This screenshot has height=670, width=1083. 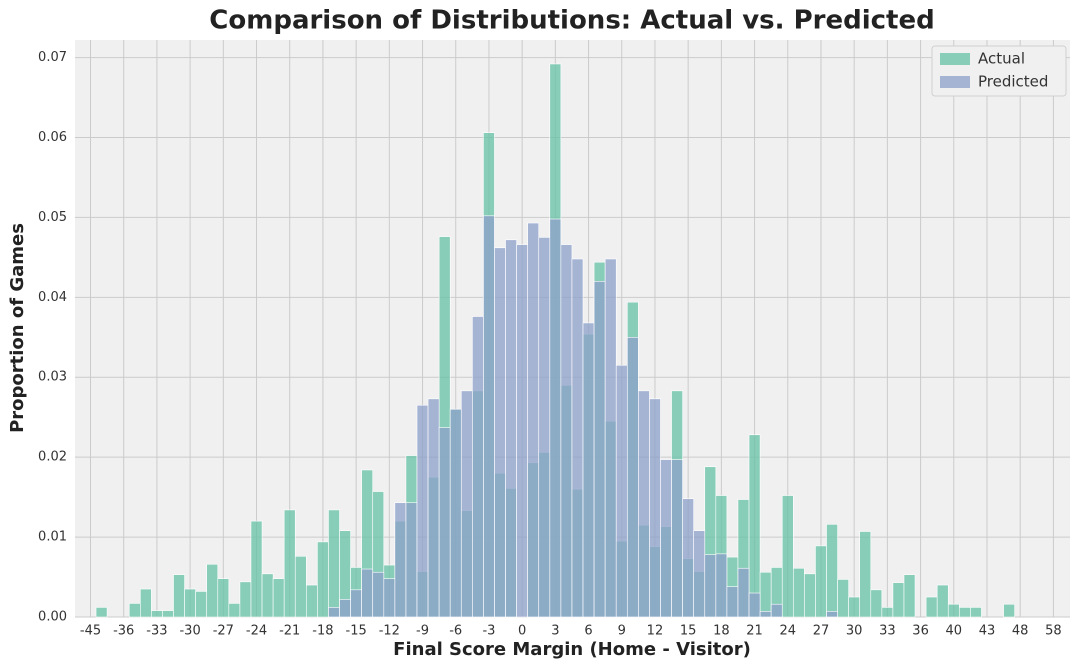 What do you see at coordinates (1020, 631) in the screenshot?
I see `x-tick-label: 48` at bounding box center [1020, 631].